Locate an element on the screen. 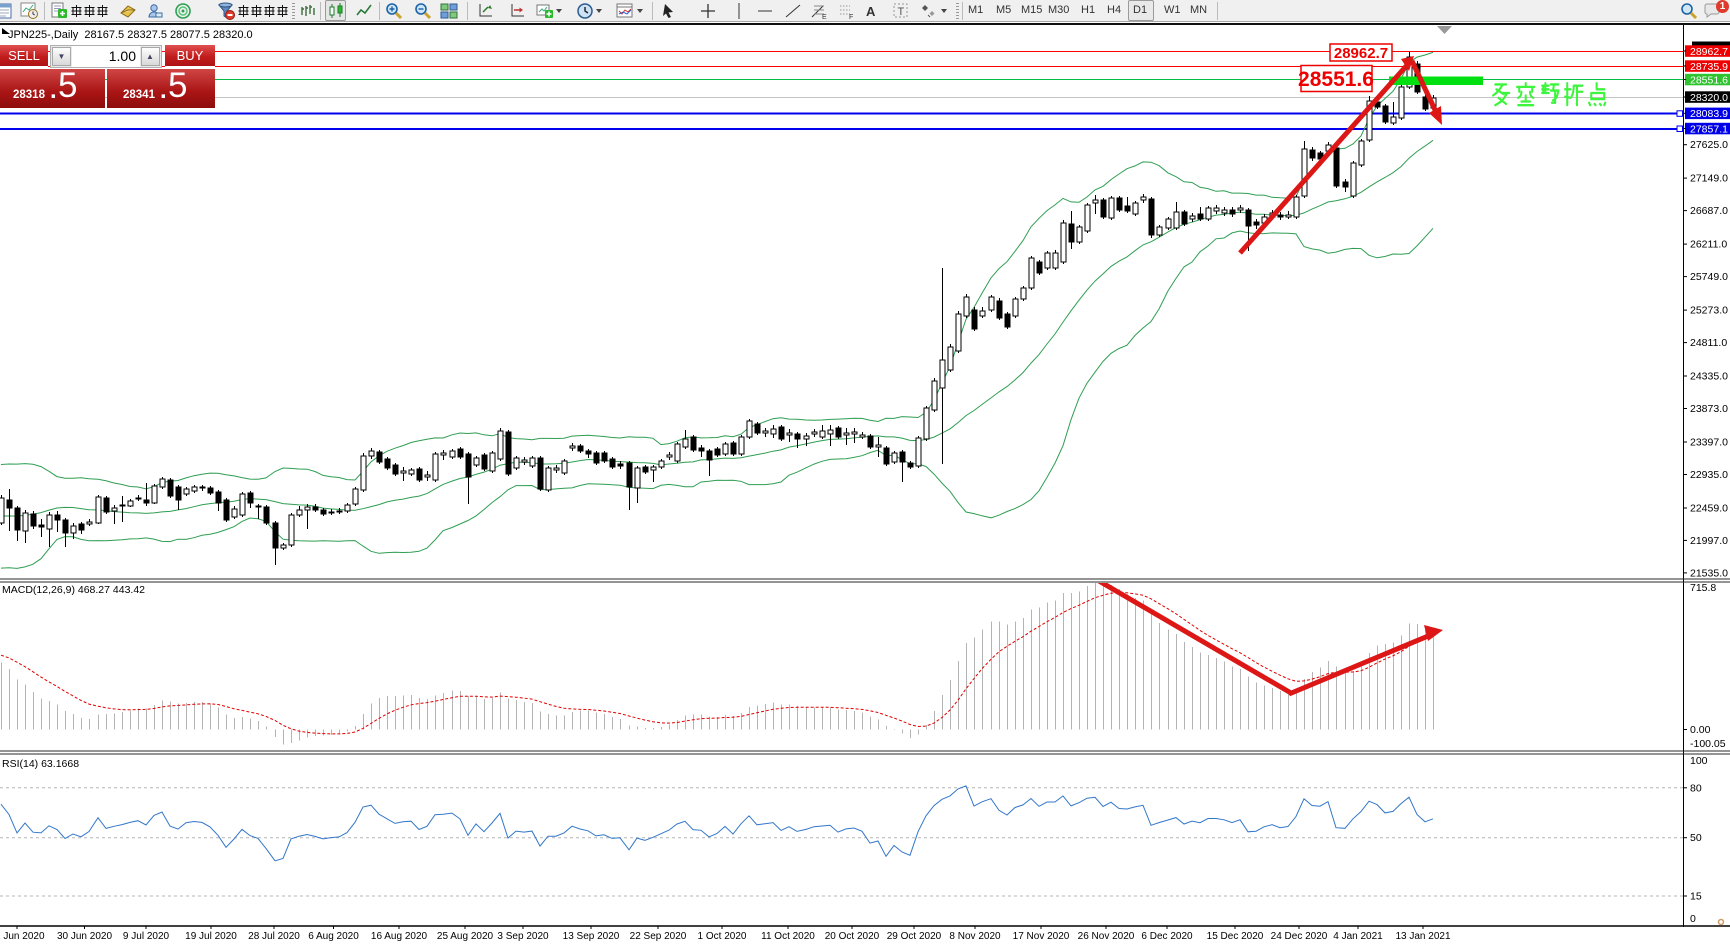 Image resolution: width=1730 pixels, height=947 pixels. svg-text: 26211.0 is located at coordinates (1708, 245).